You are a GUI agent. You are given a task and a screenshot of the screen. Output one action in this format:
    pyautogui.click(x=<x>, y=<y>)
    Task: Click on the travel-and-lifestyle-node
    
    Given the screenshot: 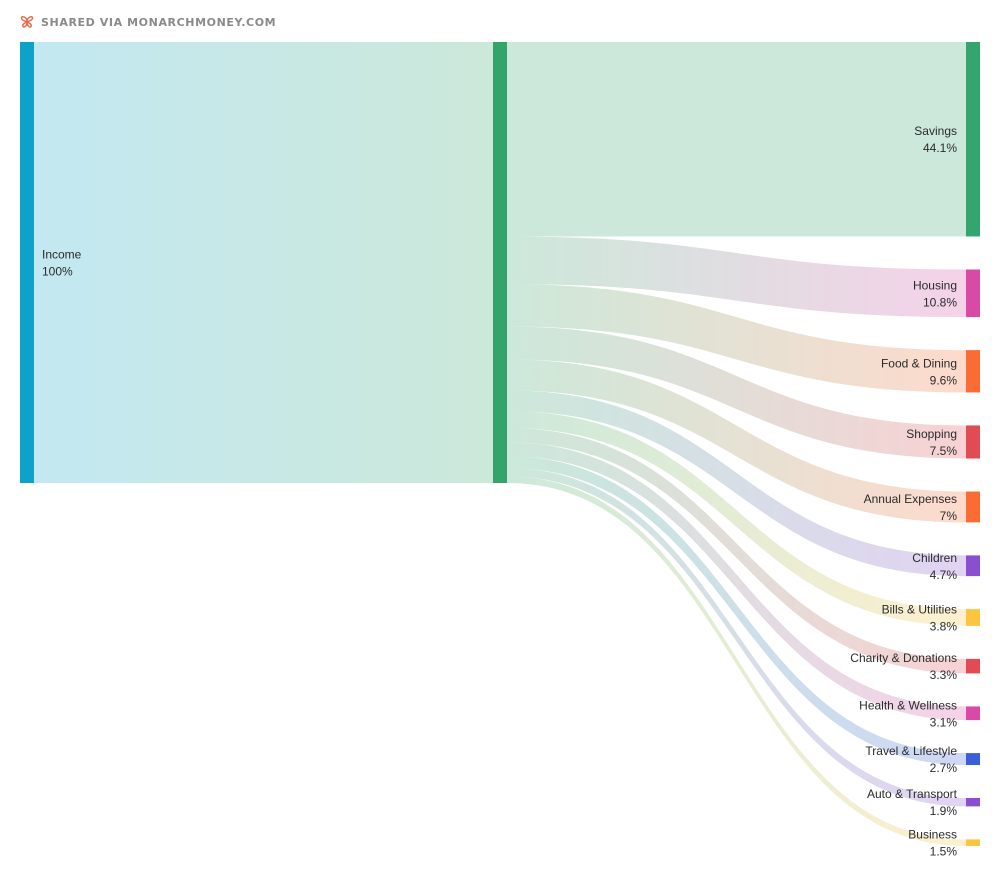 What is the action you would take?
    pyautogui.click(x=973, y=759)
    